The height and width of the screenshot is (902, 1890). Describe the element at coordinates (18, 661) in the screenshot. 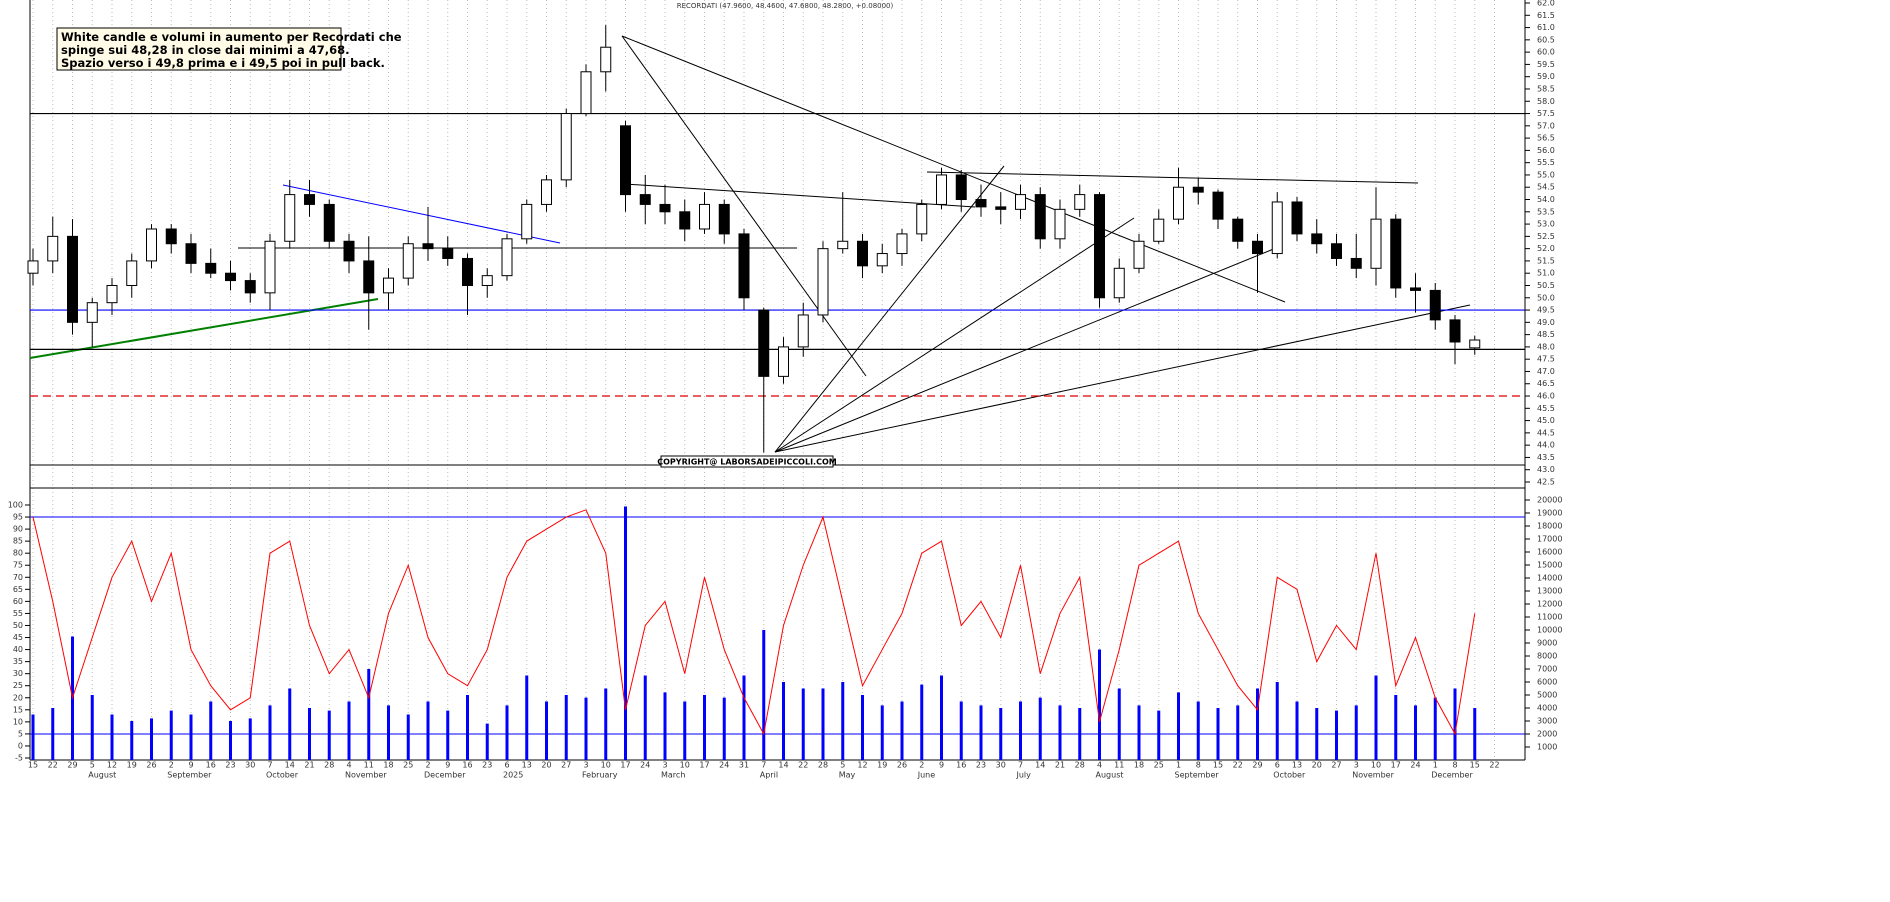

I see `y-tick-label: 35` at that location.